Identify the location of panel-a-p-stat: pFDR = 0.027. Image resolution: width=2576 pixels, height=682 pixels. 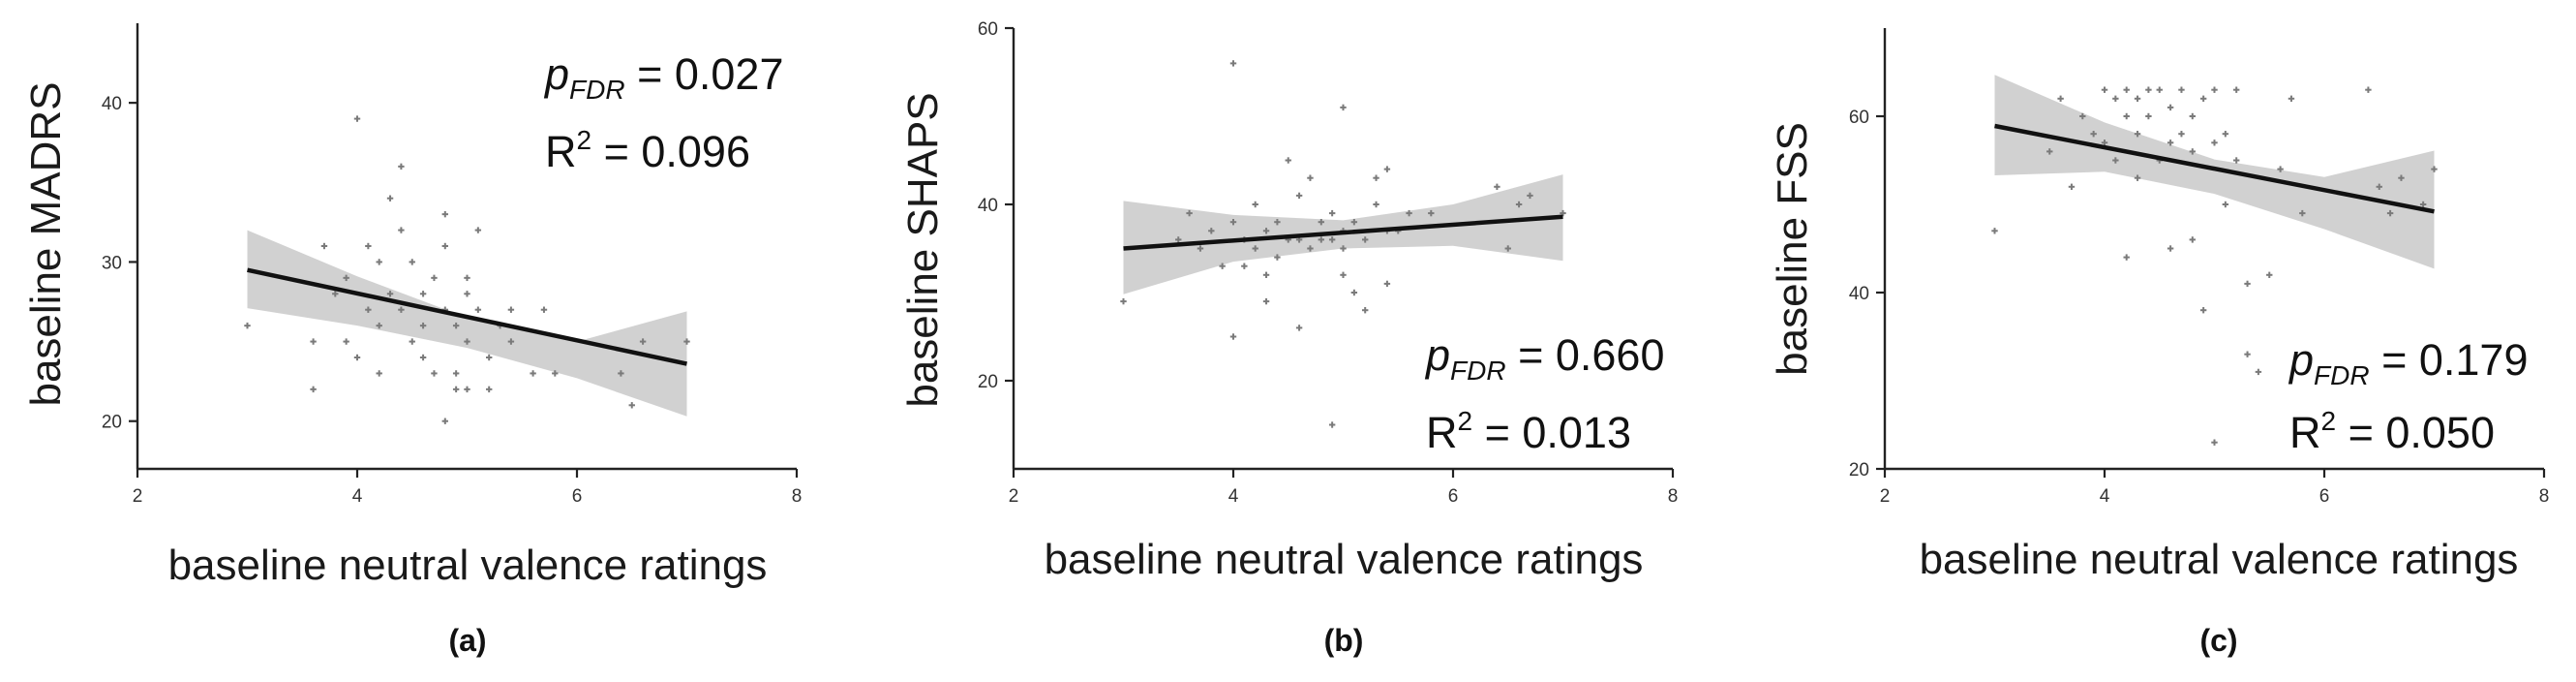
(663, 77).